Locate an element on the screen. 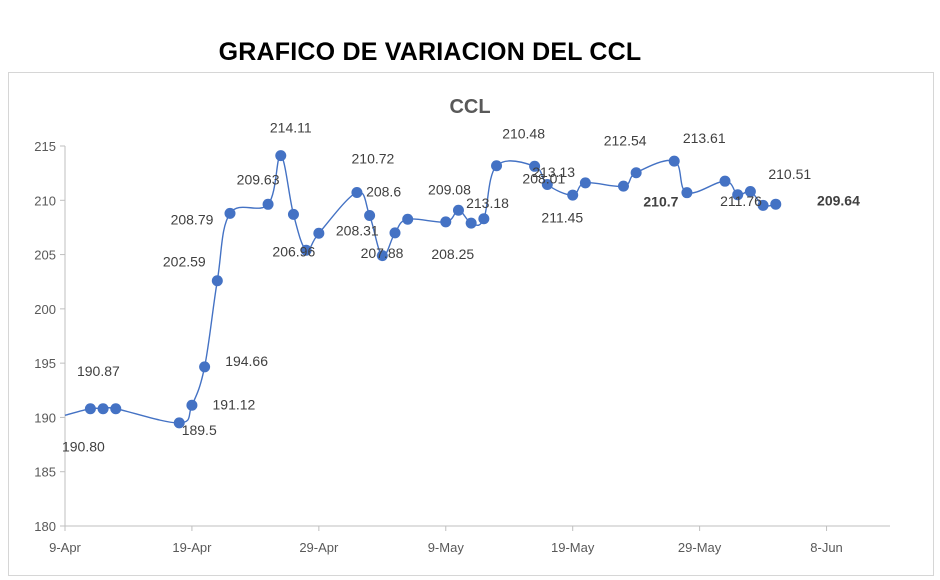  data-label: 211.76 is located at coordinates (741, 201).